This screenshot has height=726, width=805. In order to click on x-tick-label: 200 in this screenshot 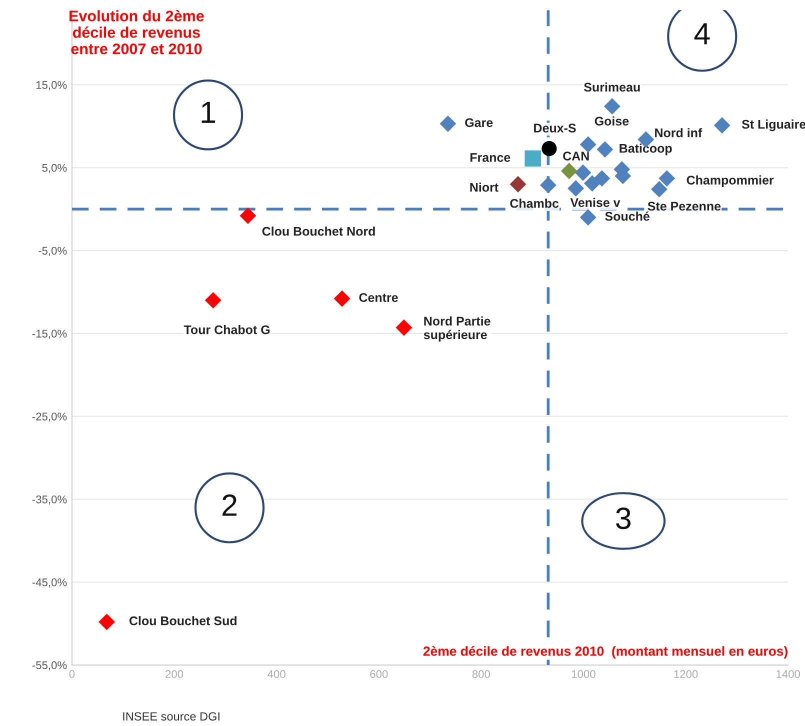, I will do `click(175, 674)`.